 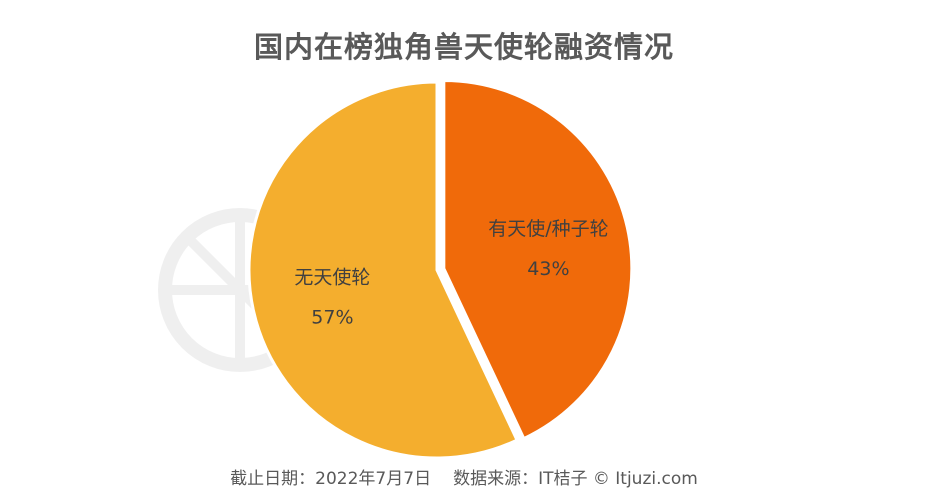 What do you see at coordinates (548, 229) in the screenshot?
I see `slice-label-1: 有天使/种子轮` at bounding box center [548, 229].